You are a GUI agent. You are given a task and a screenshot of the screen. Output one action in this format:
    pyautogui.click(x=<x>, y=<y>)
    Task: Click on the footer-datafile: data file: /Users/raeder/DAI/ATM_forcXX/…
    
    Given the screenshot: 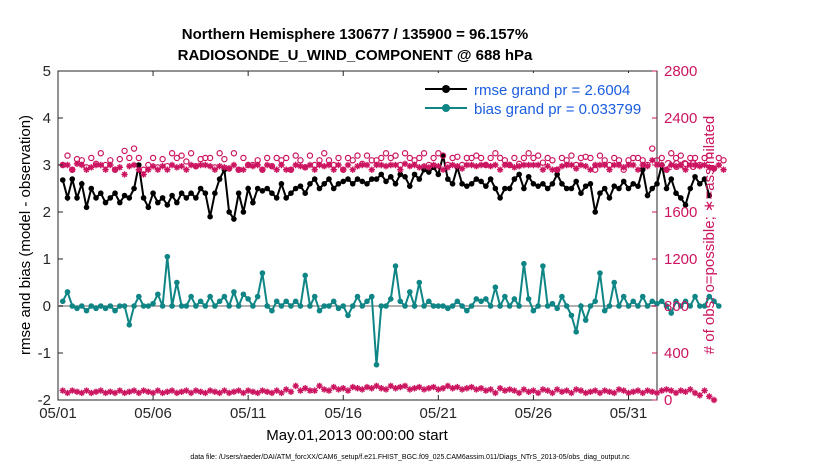 What is the action you would take?
    pyautogui.click(x=410, y=457)
    